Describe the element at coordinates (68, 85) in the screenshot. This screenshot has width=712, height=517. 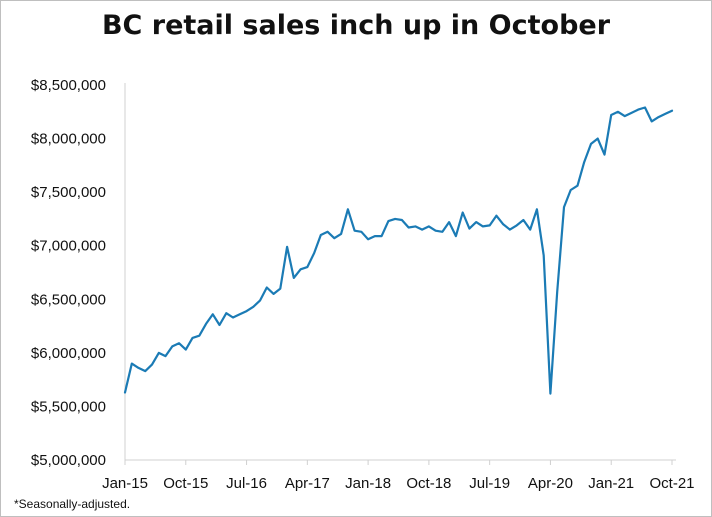
I see `y-tick-label: $8,500,000` at that location.